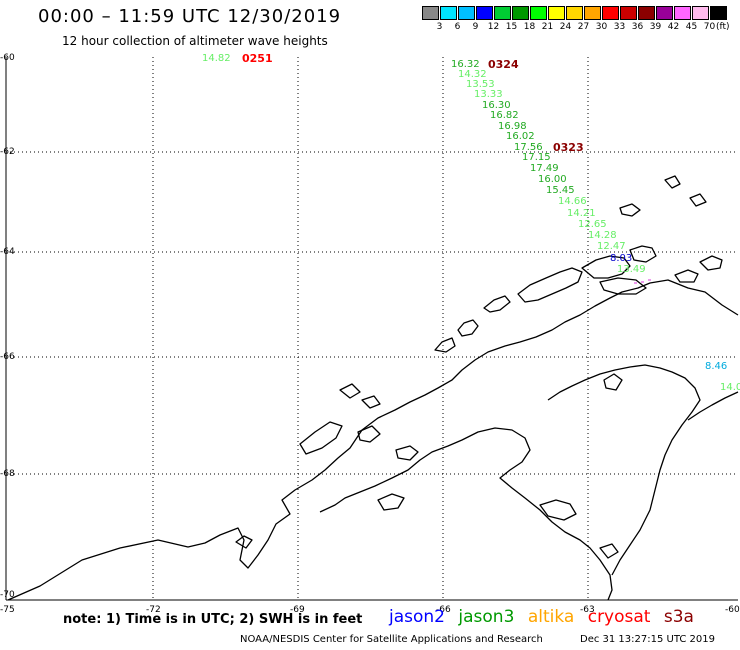  What do you see at coordinates (496, 105) in the screenshot?
I see `wave-height-value: 16.30` at bounding box center [496, 105].